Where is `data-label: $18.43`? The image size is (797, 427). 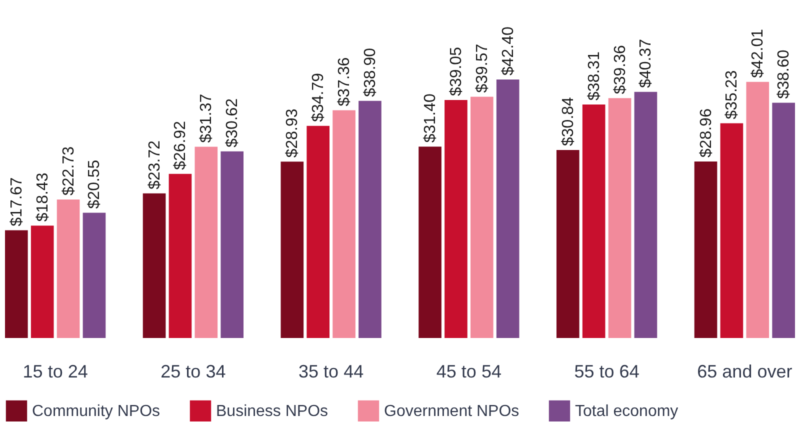
data-label: $18.43 is located at coordinates (43, 197).